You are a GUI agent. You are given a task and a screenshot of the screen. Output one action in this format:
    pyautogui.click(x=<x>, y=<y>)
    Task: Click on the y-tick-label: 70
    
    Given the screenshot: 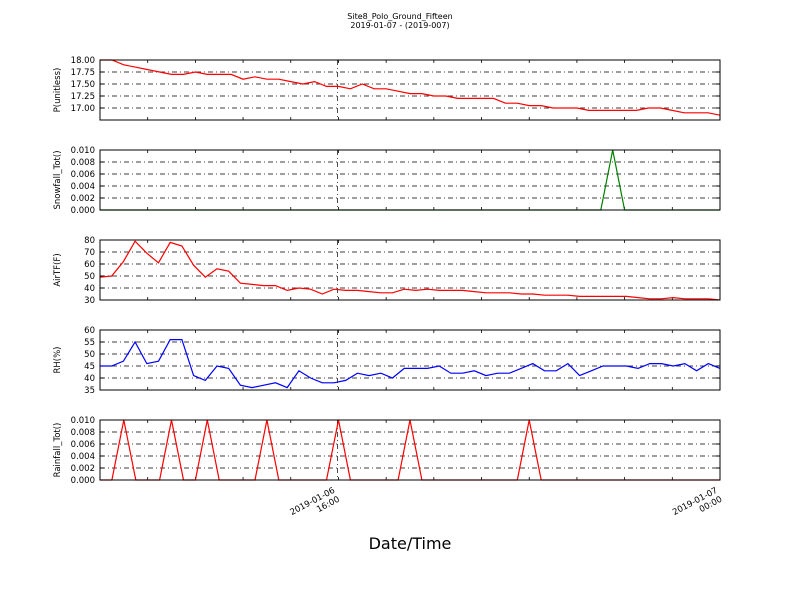 What is the action you would take?
    pyautogui.click(x=89, y=253)
    